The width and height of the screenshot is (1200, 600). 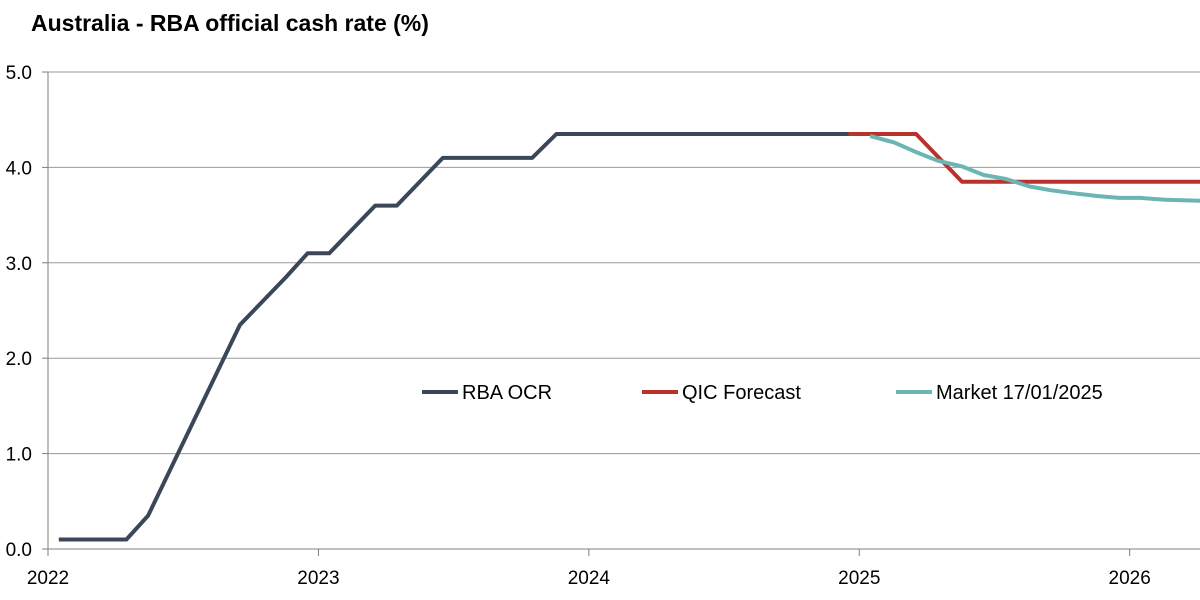 I want to click on y-tick-label: 3.0, so click(x=19, y=264).